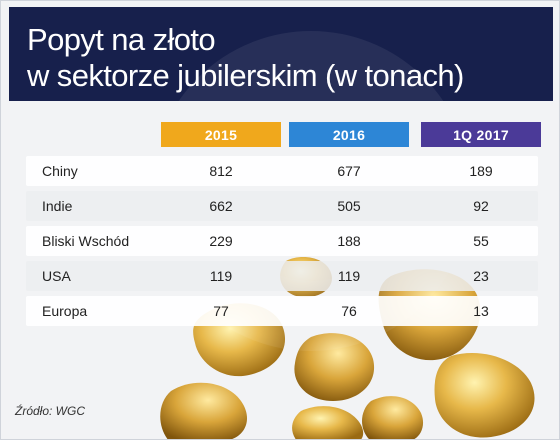 The width and height of the screenshot is (560, 440). What do you see at coordinates (221, 241) in the screenshot?
I see `table-cell: 229` at bounding box center [221, 241].